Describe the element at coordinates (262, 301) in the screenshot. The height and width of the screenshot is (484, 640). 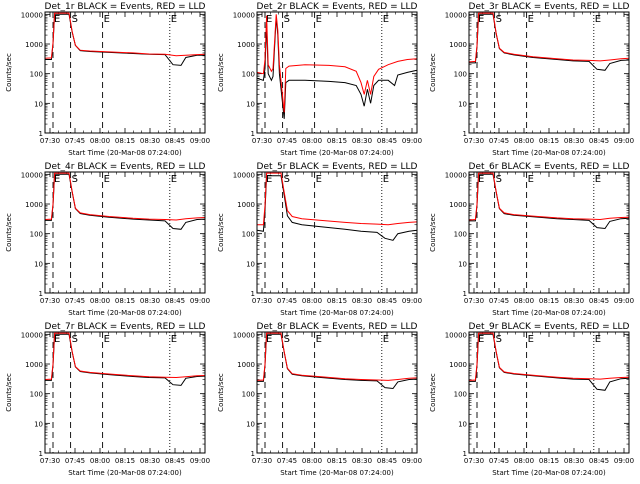
I see `x-tick-label: 07:30` at that location.